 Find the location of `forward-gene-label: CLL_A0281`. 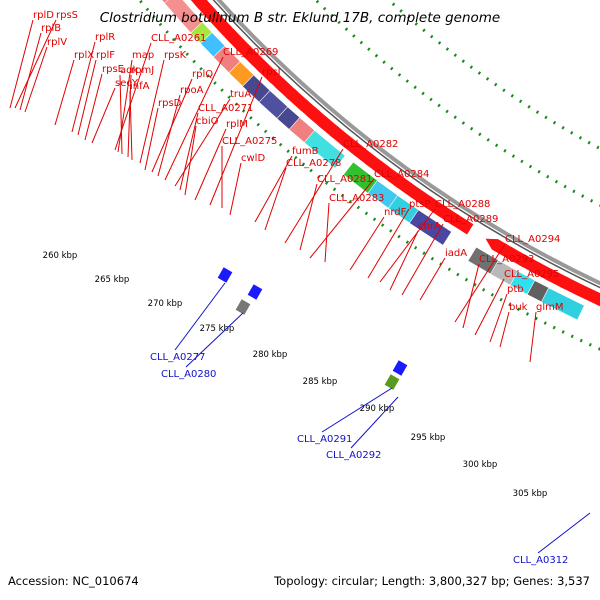

forward-gene-label: CLL_A0281 is located at coordinates (344, 179).